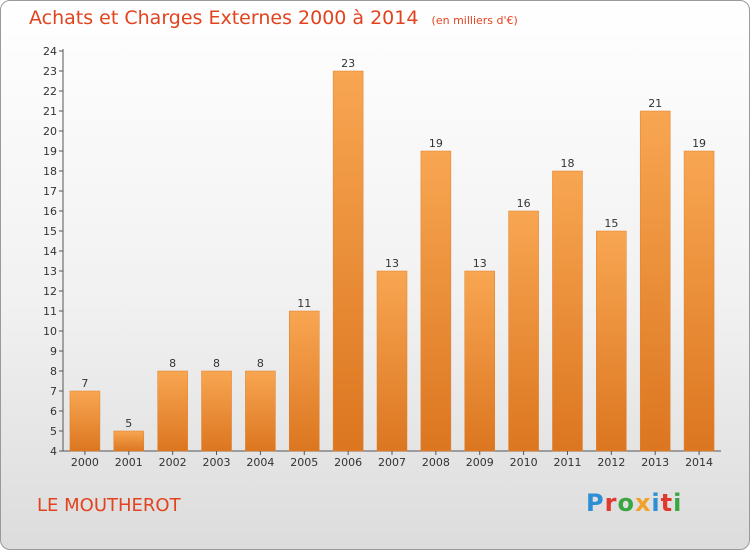 The height and width of the screenshot is (550, 750). Describe the element at coordinates (567, 462) in the screenshot. I see `x-tick-label: 2011` at that location.